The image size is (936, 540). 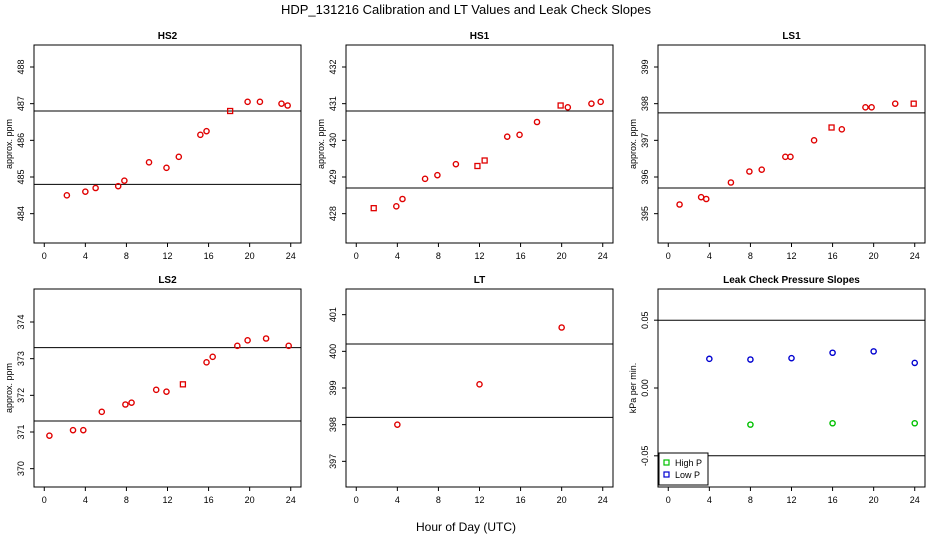 I want to click on y-tick-label: 486, so click(x=21, y=140).